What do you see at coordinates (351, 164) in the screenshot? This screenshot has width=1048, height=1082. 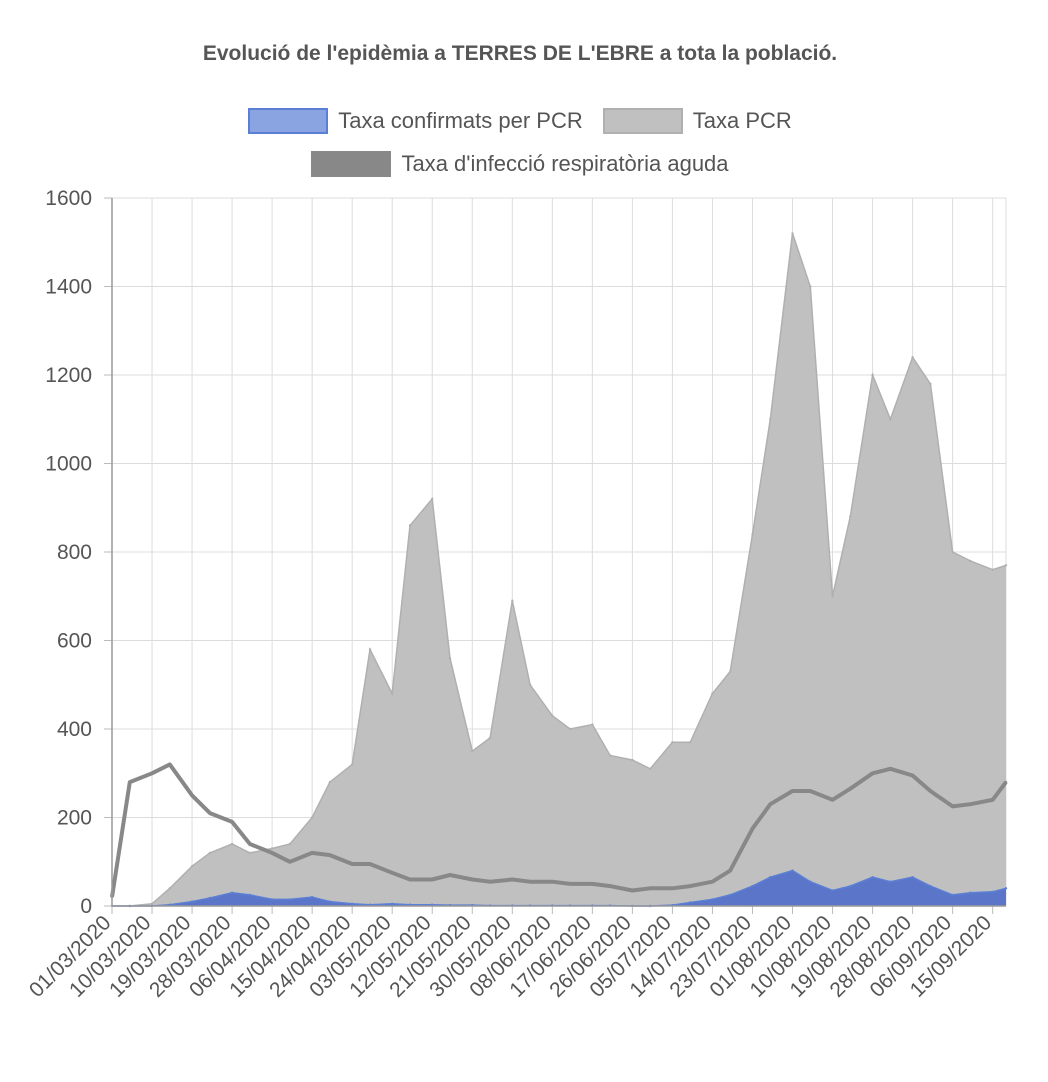 I see `legend-swatch-ira` at bounding box center [351, 164].